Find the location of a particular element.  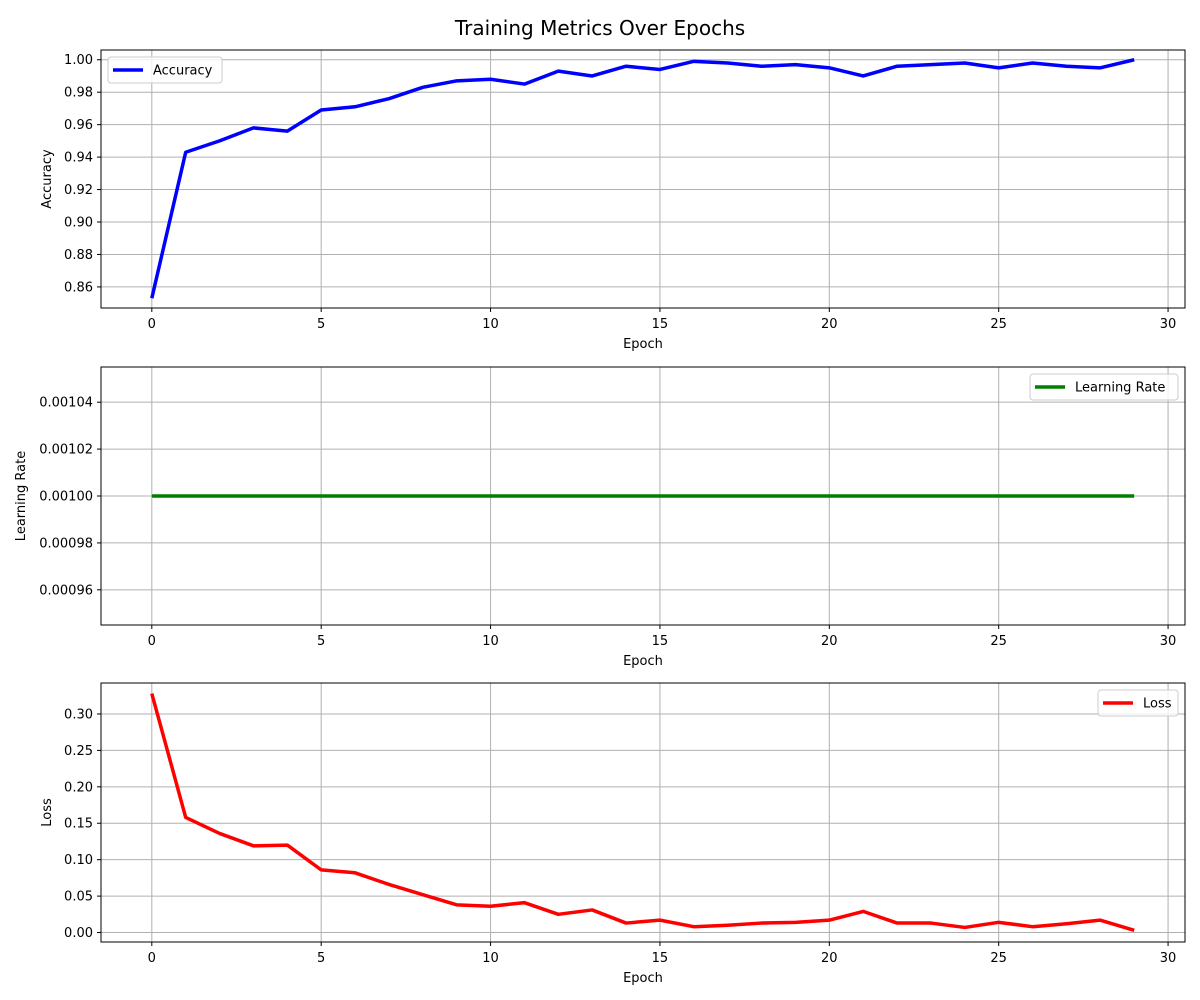

figure-title: Training Metrics Over Epochs is located at coordinates (599, 28).